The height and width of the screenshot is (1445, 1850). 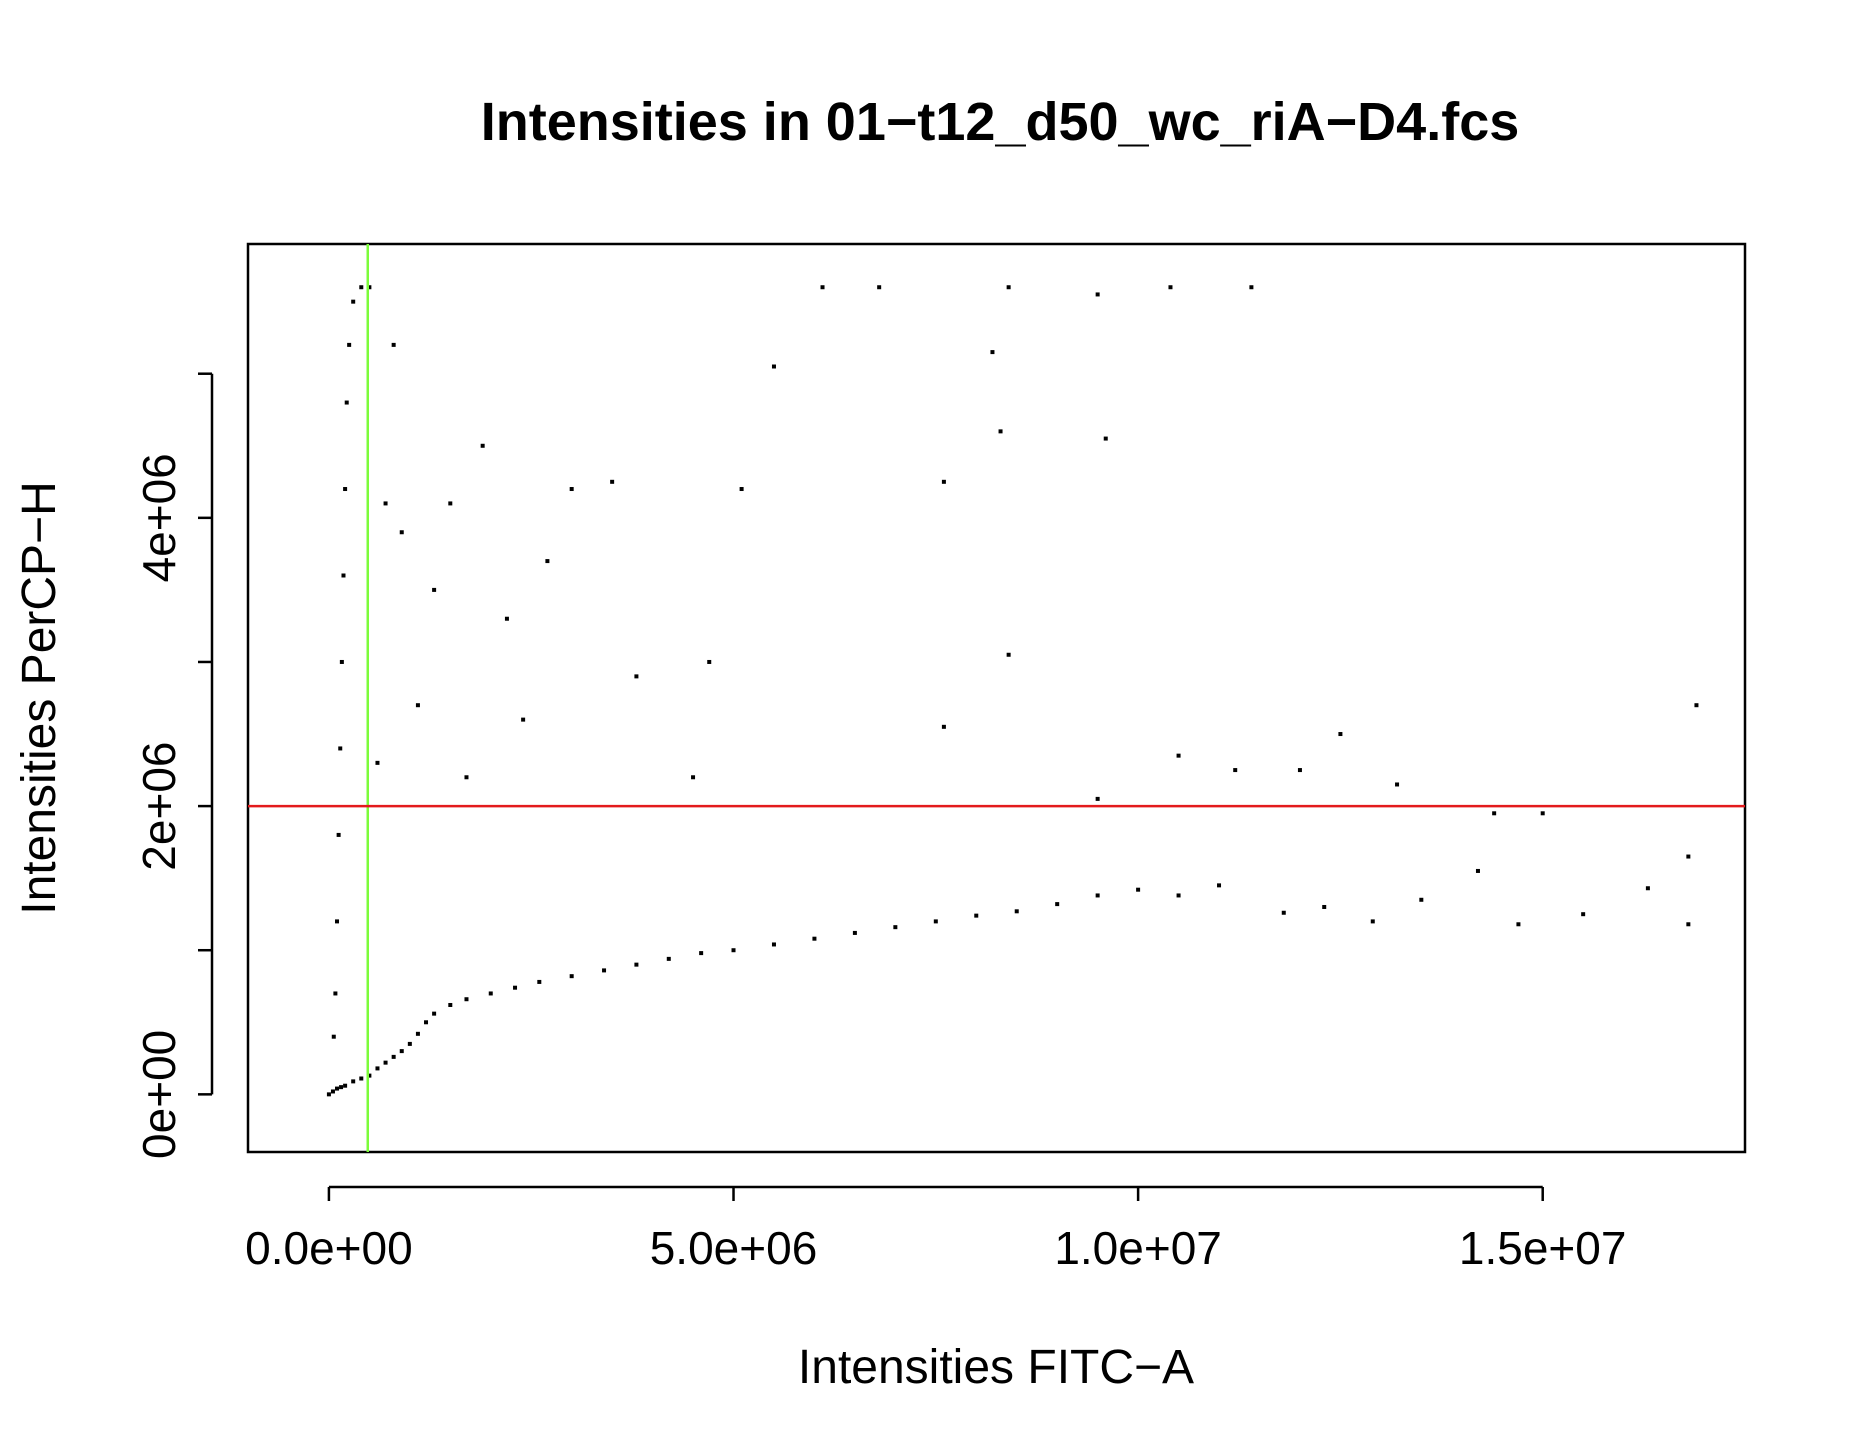 I want to click on x-tick-label: 1.0e+07, so click(x=1138, y=1248).